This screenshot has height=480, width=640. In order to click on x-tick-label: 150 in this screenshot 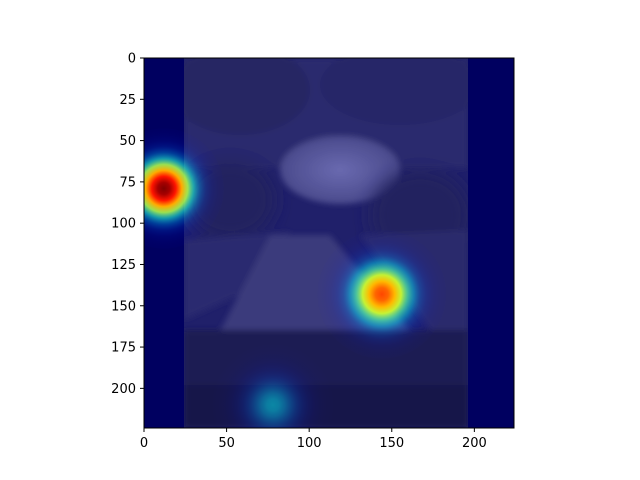, I will do `click(391, 443)`.